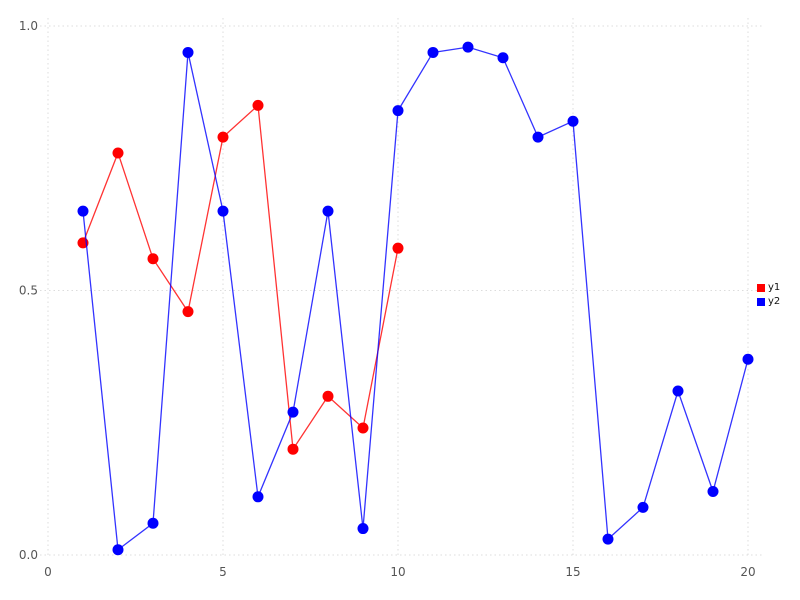  Describe the element at coordinates (761, 288) in the screenshot. I see `legend-swatch-y1-icon` at that location.